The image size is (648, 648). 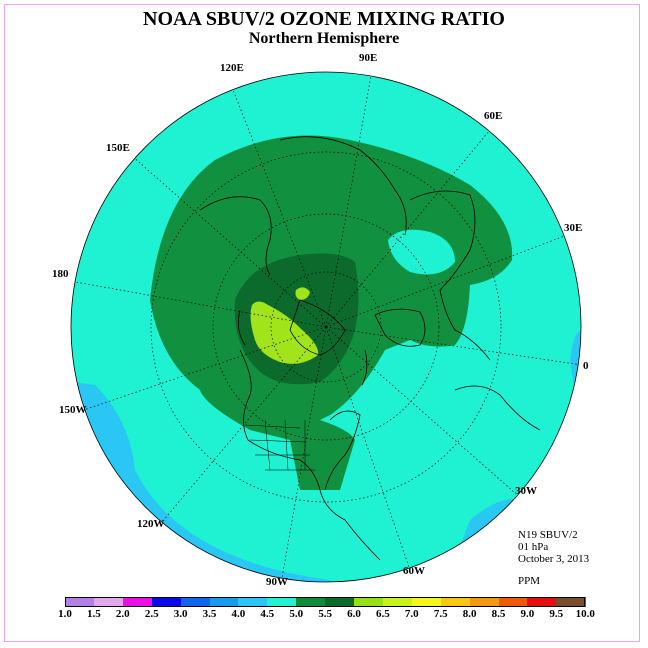 I want to click on colorbar-tick-label: 2.5, so click(x=151, y=614).